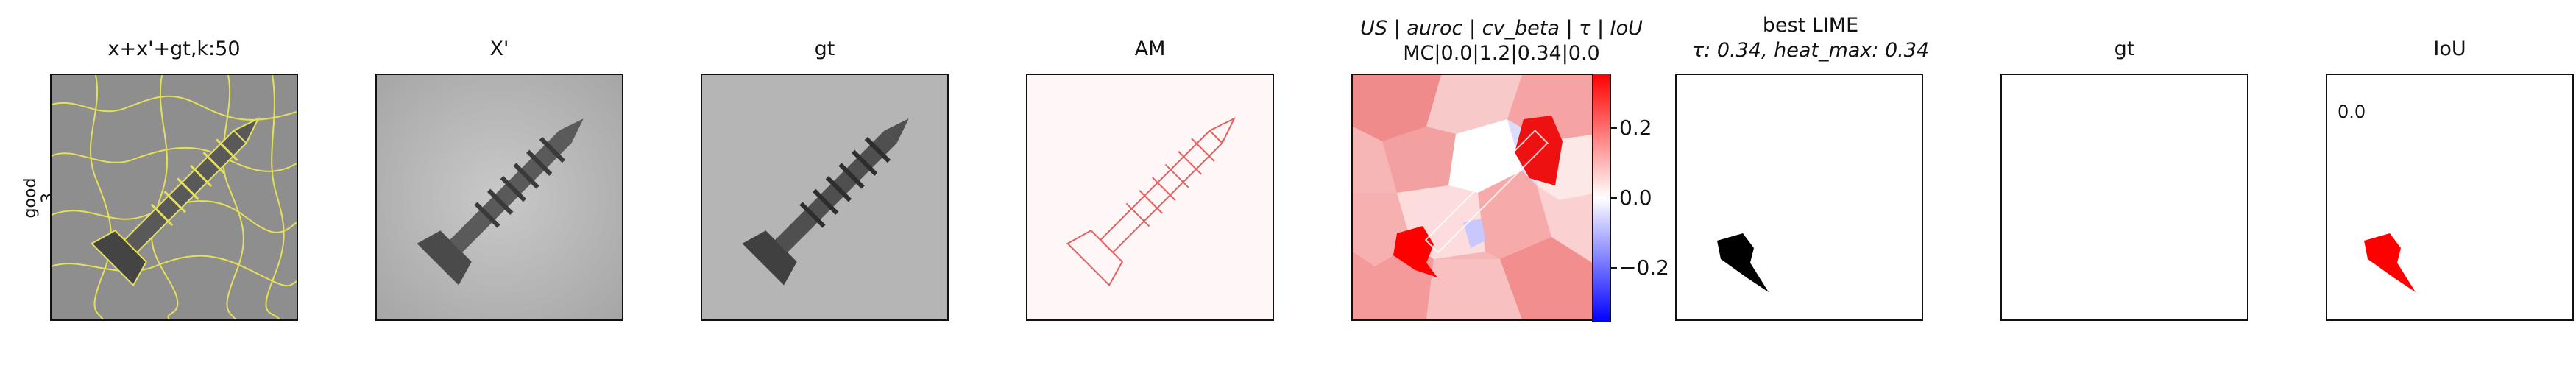 This screenshot has width=2576, height=368. Describe the element at coordinates (1644, 267) in the screenshot. I see `colorbar-tick-label: −0.2` at that location.